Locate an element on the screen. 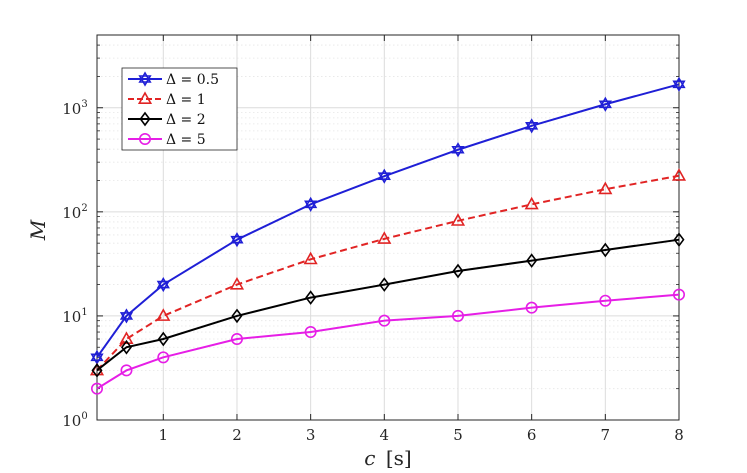 The width and height of the screenshot is (747, 473). y-tick-label: 10⁰ is located at coordinates (74, 420).